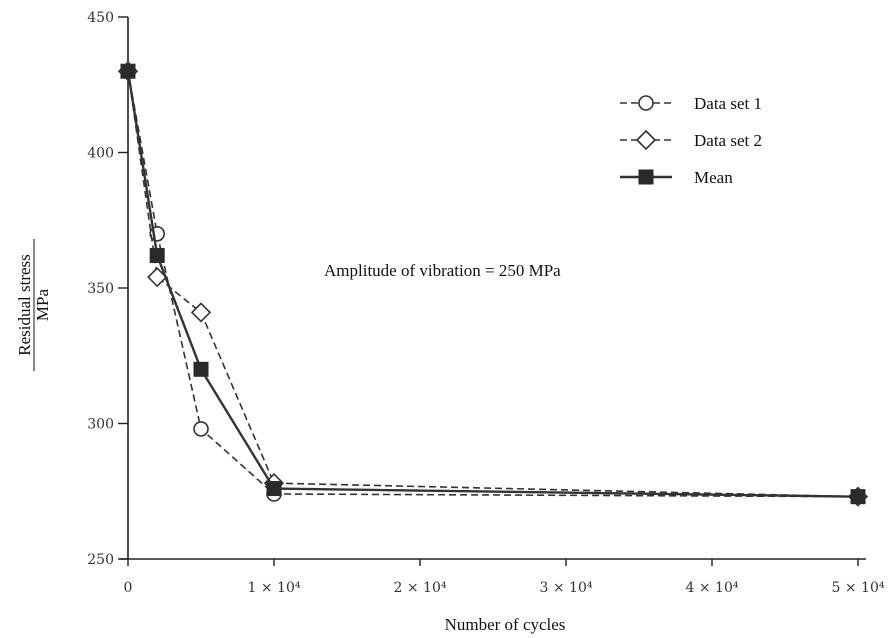 The image size is (891, 638). What do you see at coordinates (566, 588) in the screenshot?
I see `x-tick-label: 3 × 10⁴` at bounding box center [566, 588].